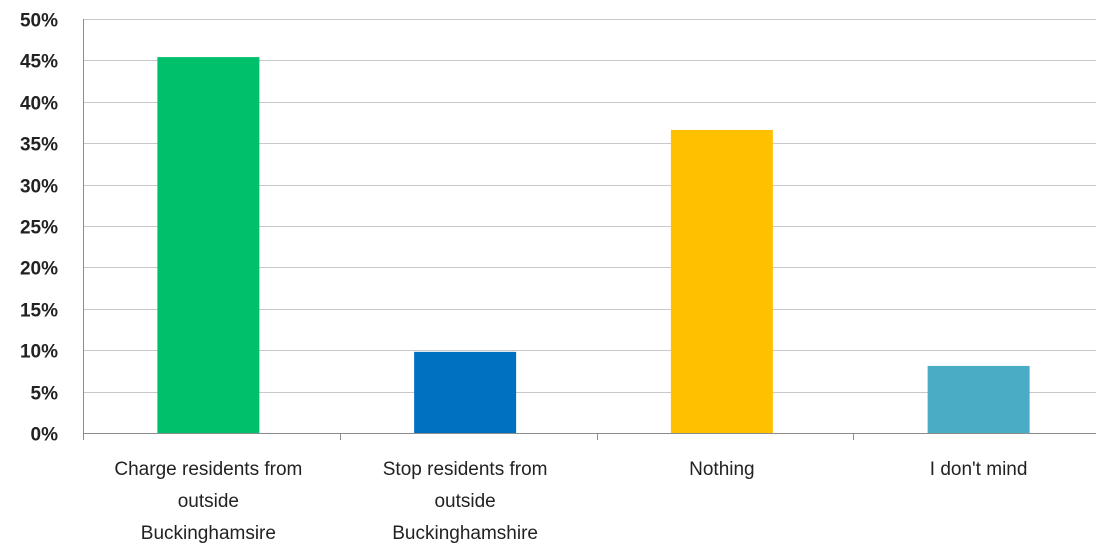 The height and width of the screenshot is (549, 1102). Describe the element at coordinates (39, 269) in the screenshot. I see `y-tick-label: 20%` at that location.